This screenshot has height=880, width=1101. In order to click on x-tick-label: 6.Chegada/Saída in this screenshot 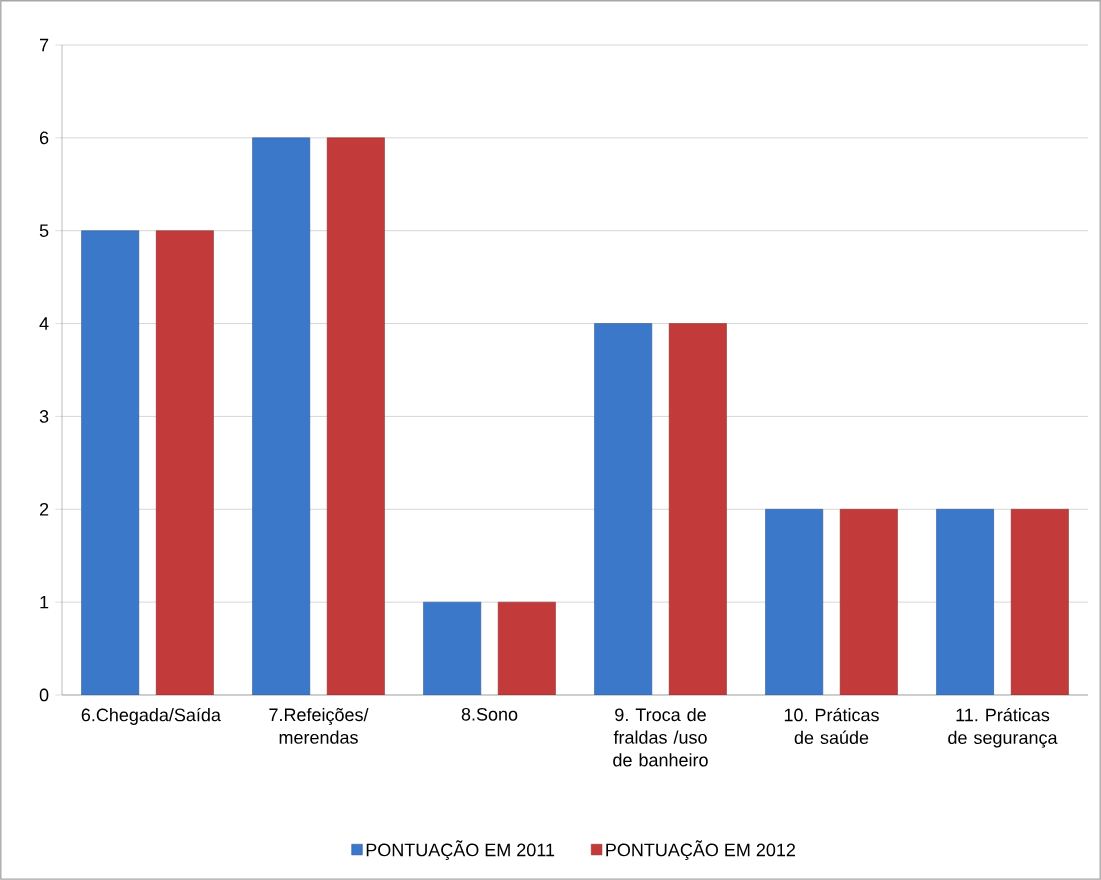, I will do `click(151, 716)`.